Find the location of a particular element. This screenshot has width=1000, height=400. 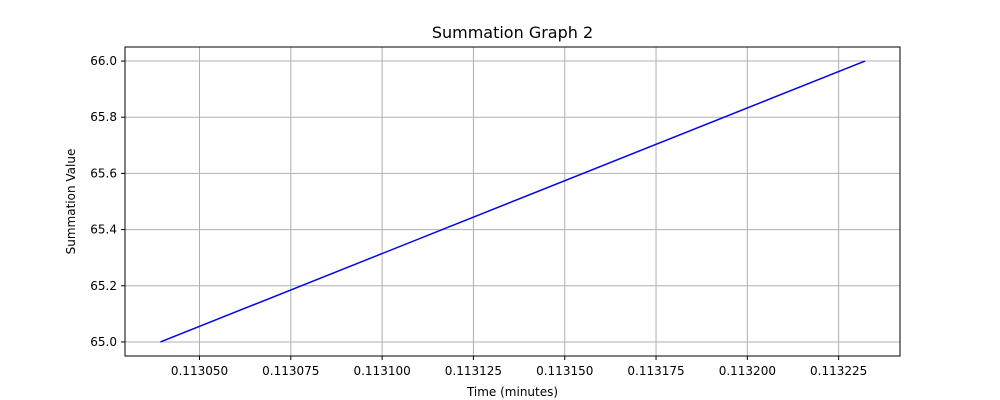

y-tick-label: 65.0 is located at coordinates (103, 342).